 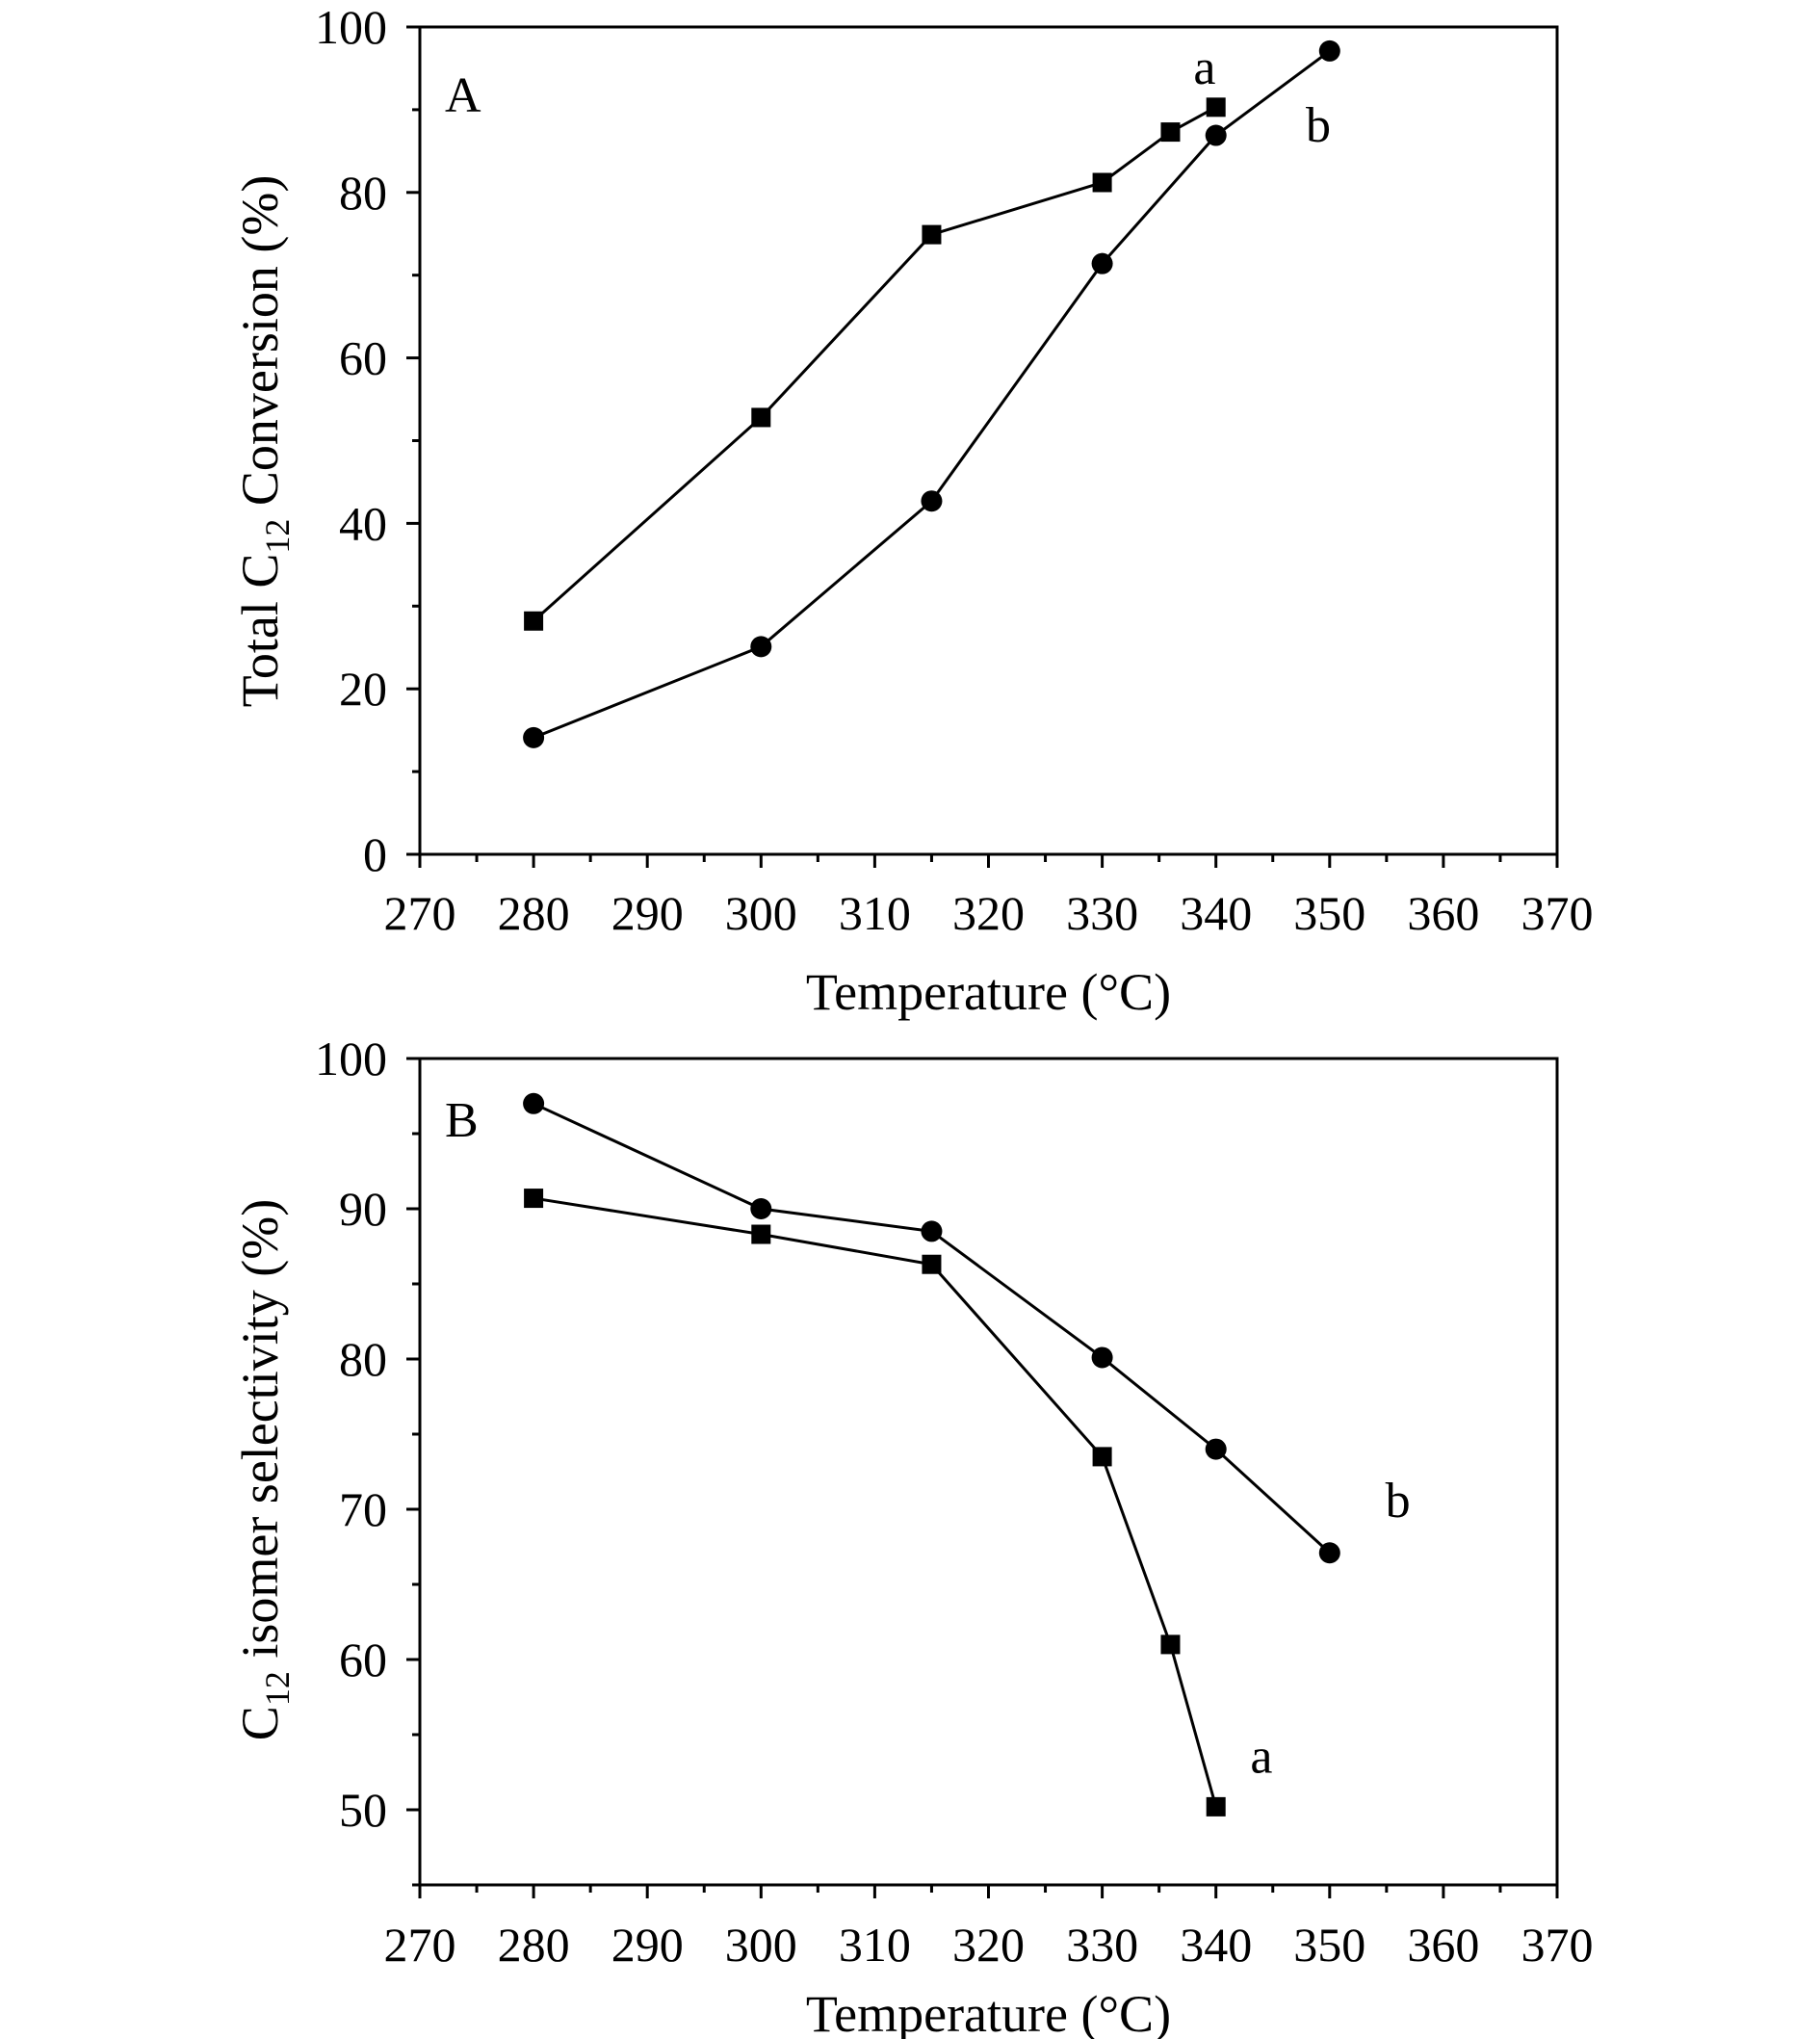 I want to click on y-axis-label-suffix: isomer selectivity (%), so click(x=260, y=1435).